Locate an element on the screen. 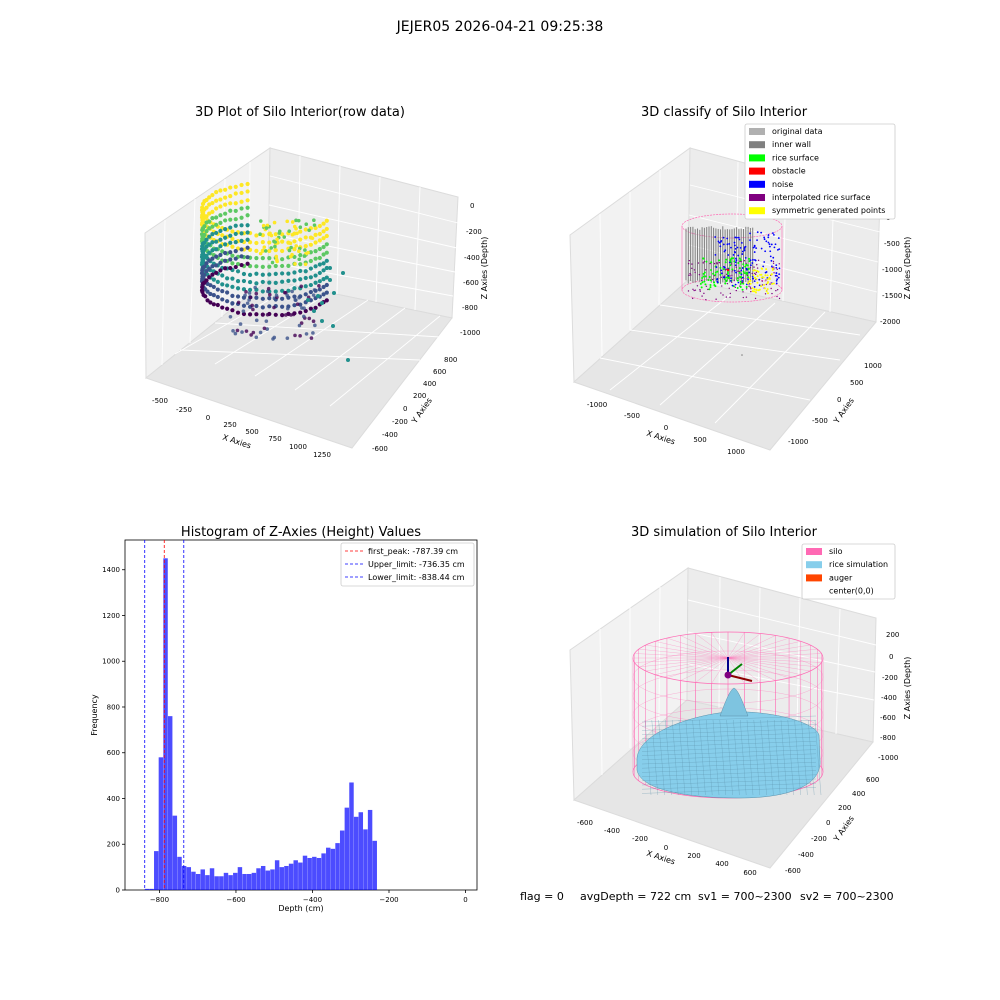 The width and height of the screenshot is (1000, 1000). histogram-y-tick: 1400 is located at coordinates (111, 570).